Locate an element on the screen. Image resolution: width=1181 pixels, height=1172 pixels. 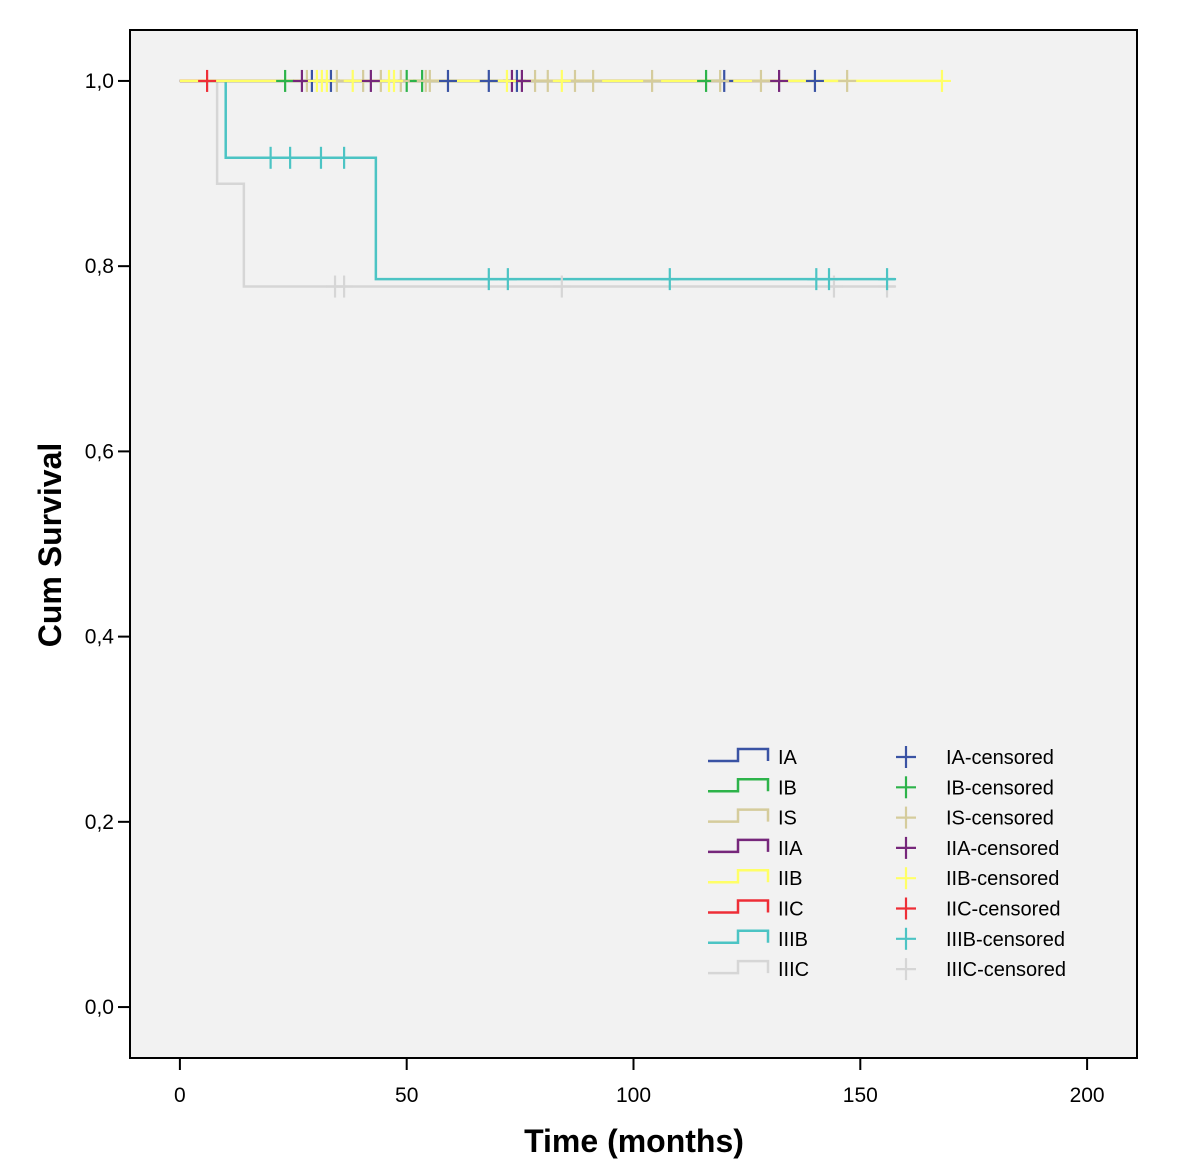
legend-censored-label: IIIB-censored is located at coordinates (1005, 940).